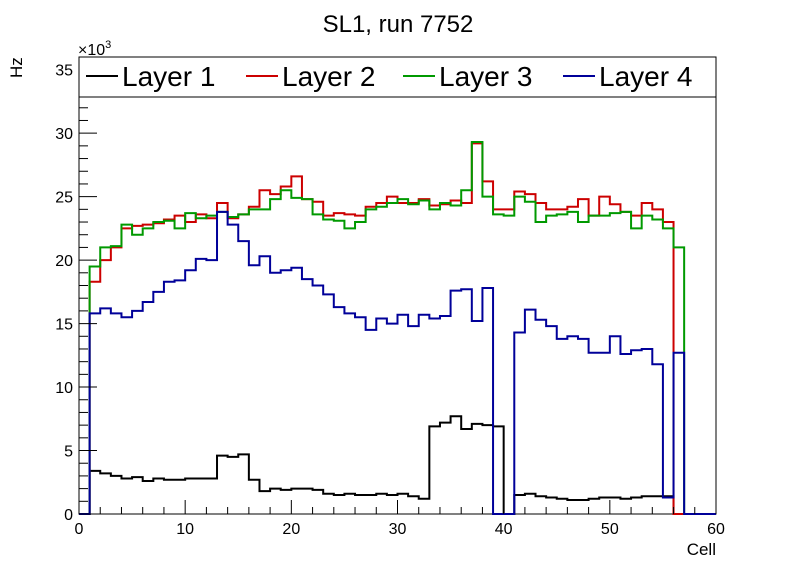 The width and height of the screenshot is (796, 572). What do you see at coordinates (716, 529) in the screenshot?
I see `x-tick-label: 60` at bounding box center [716, 529].